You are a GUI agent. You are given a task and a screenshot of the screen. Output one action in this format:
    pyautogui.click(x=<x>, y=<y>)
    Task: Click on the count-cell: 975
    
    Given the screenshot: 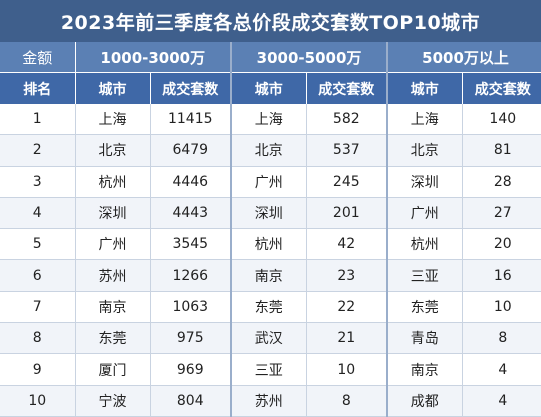 What is the action you would take?
    pyautogui.click(x=191, y=338)
    